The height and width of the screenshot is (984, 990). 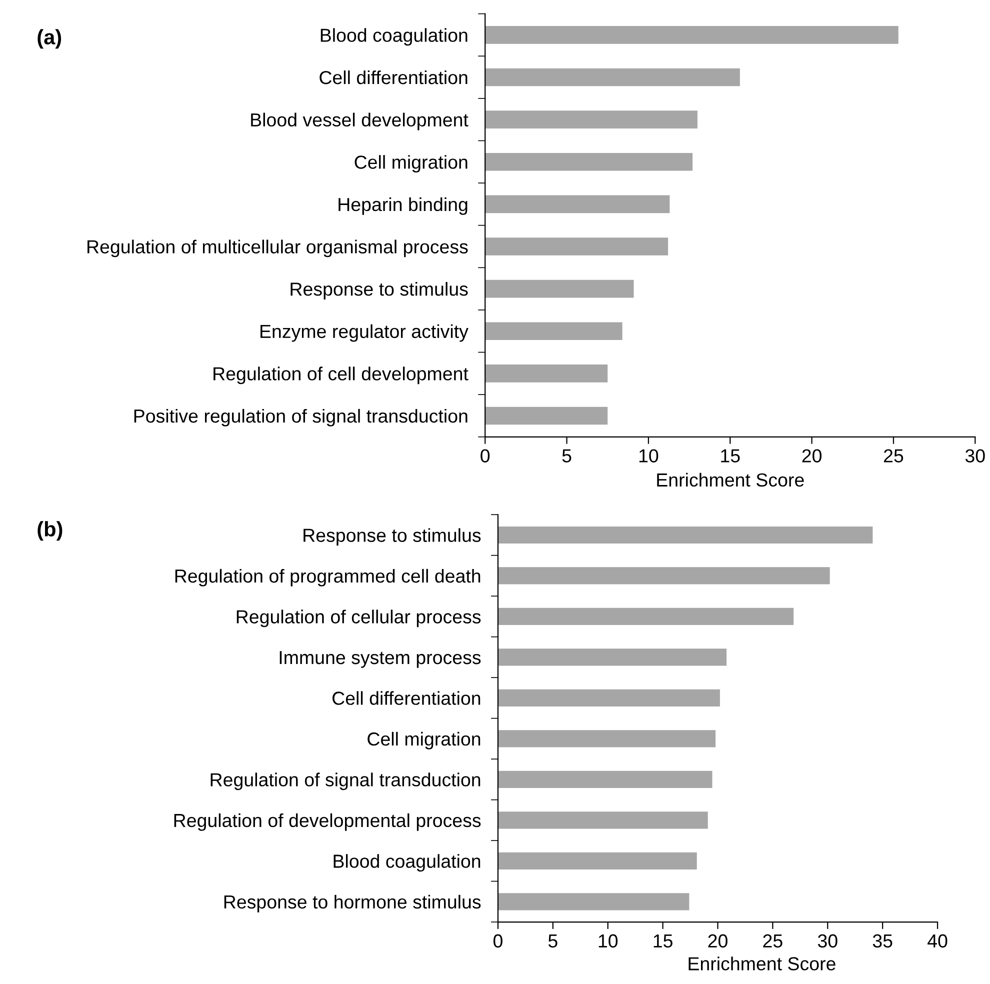 I want to click on y-tick-label: Response to hormone stimulus, so click(x=352, y=903).